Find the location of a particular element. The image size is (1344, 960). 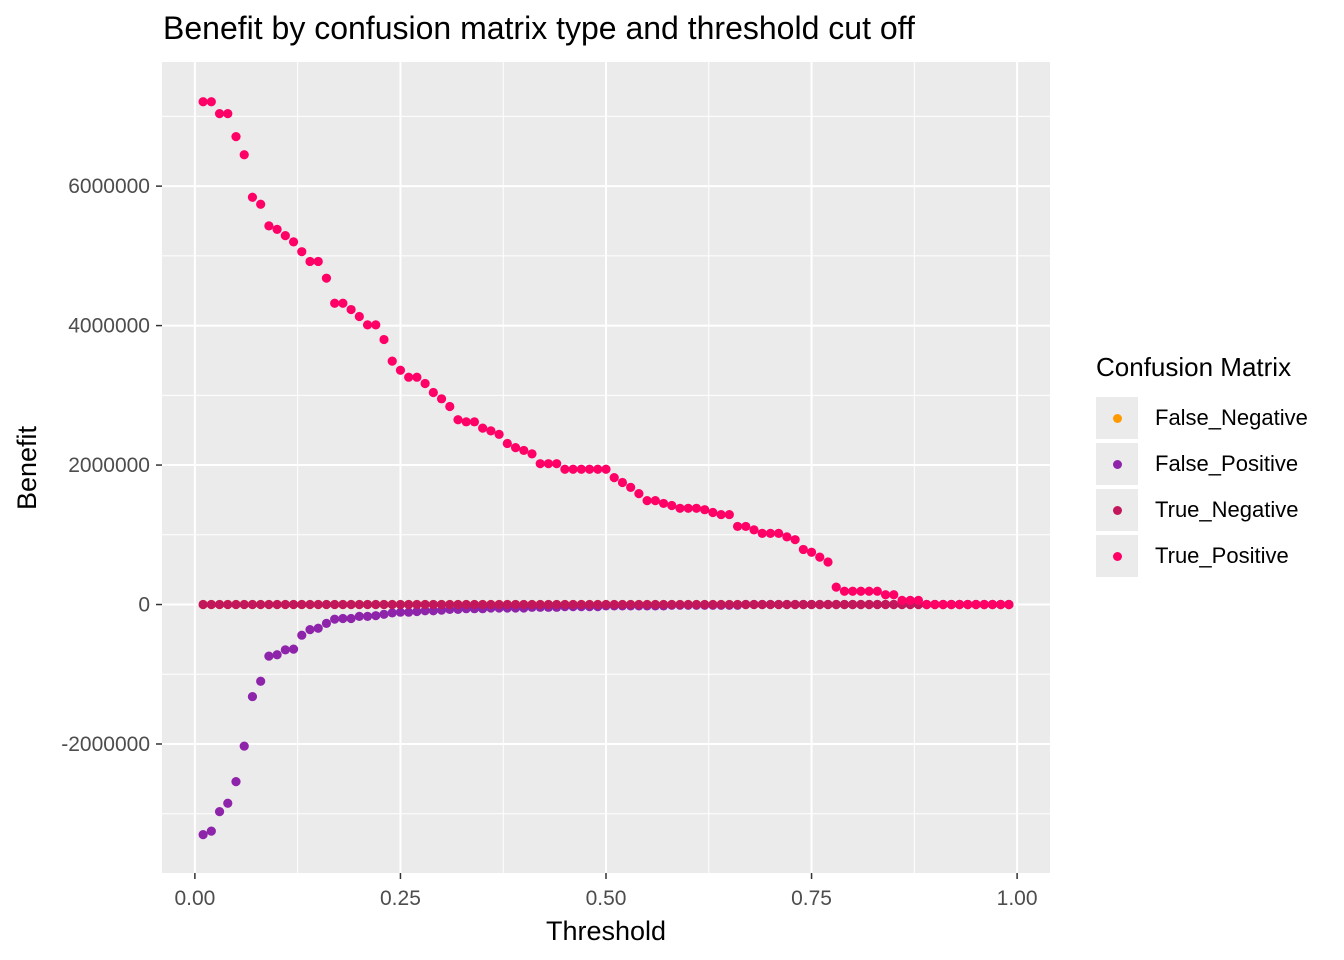

x-tick-label: 1.00 is located at coordinates (1017, 898).